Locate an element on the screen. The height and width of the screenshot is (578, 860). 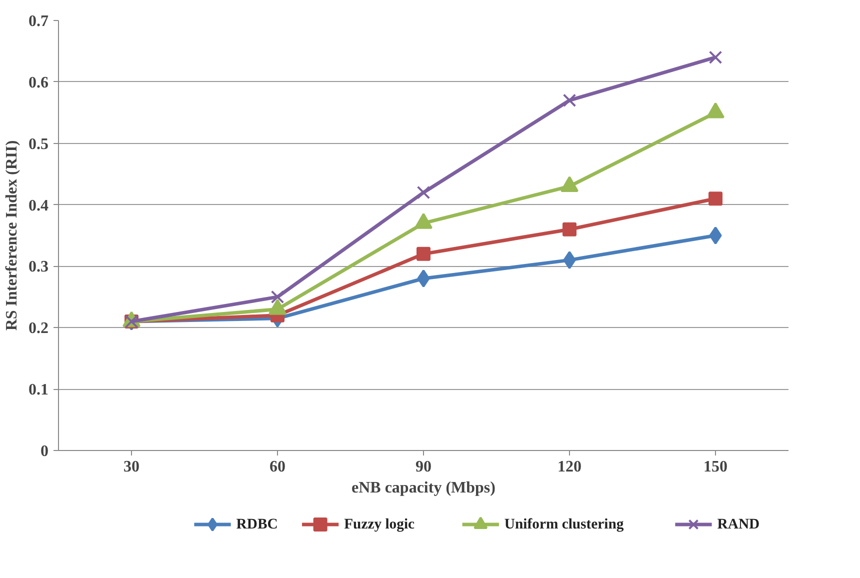
x-tick-label: 90 is located at coordinates (424, 467).